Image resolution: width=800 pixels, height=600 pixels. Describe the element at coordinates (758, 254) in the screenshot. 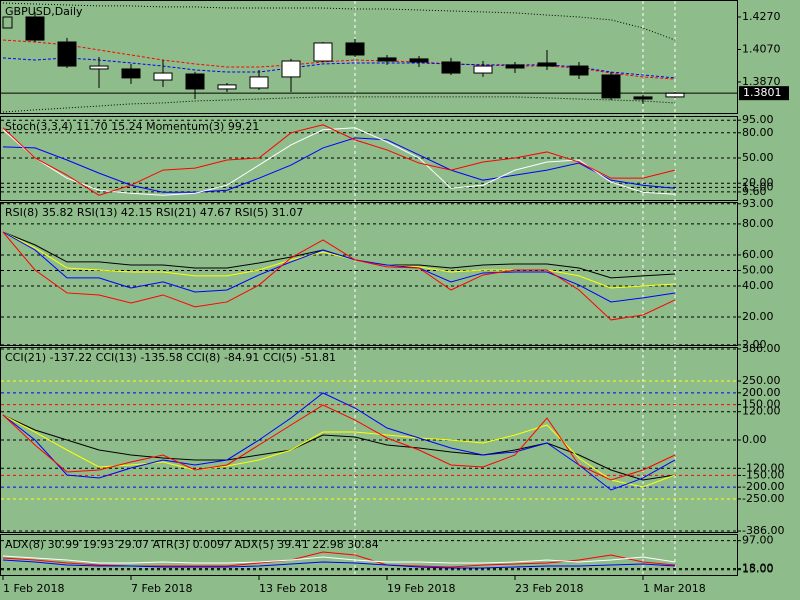

I see `y-tick-label: 60.00` at that location.